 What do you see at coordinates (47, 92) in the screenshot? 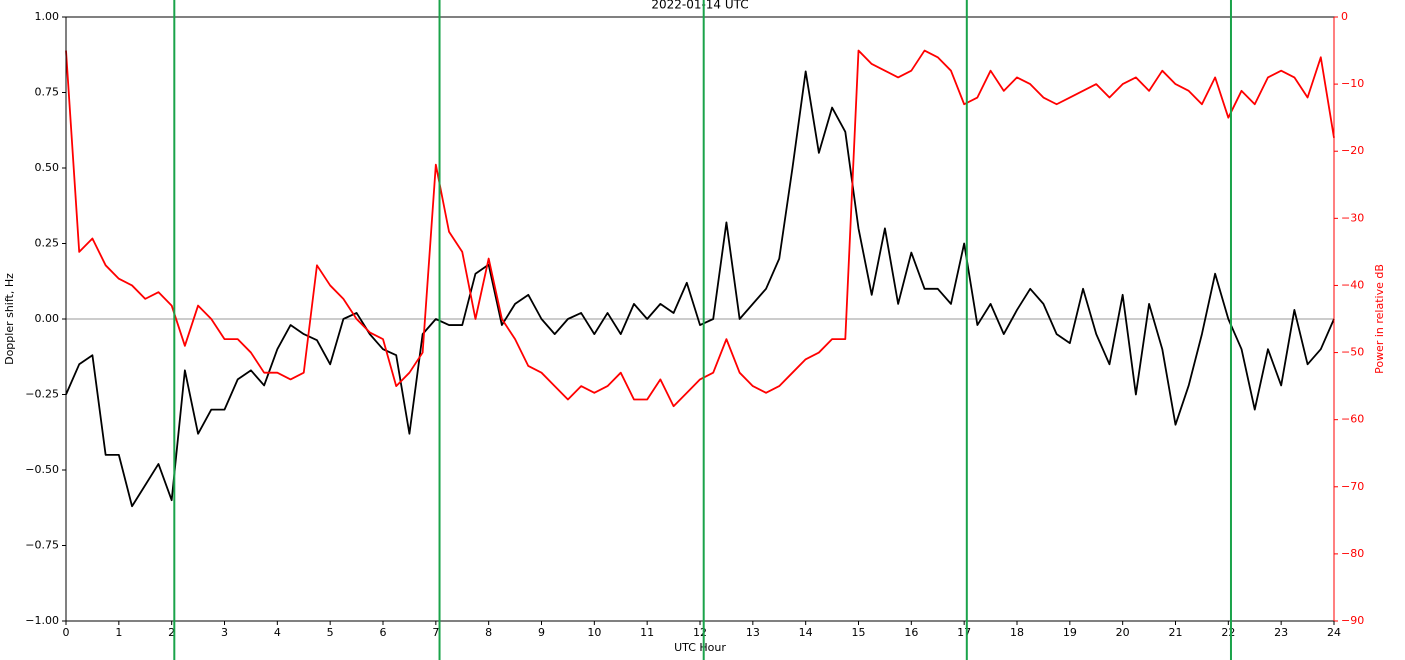
I see `y-tick-label: 0.75` at bounding box center [47, 92].